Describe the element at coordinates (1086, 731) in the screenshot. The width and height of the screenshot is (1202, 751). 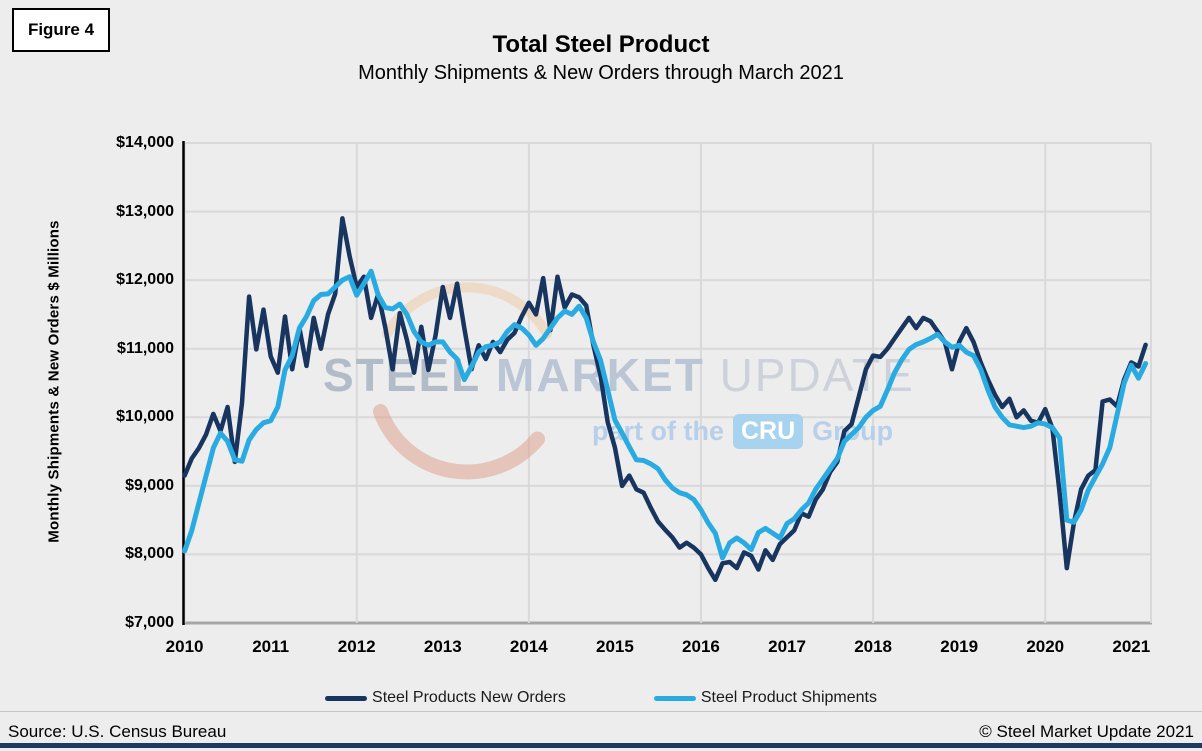
I see `copyright-notice: © Steel Market Update 2021` at that location.